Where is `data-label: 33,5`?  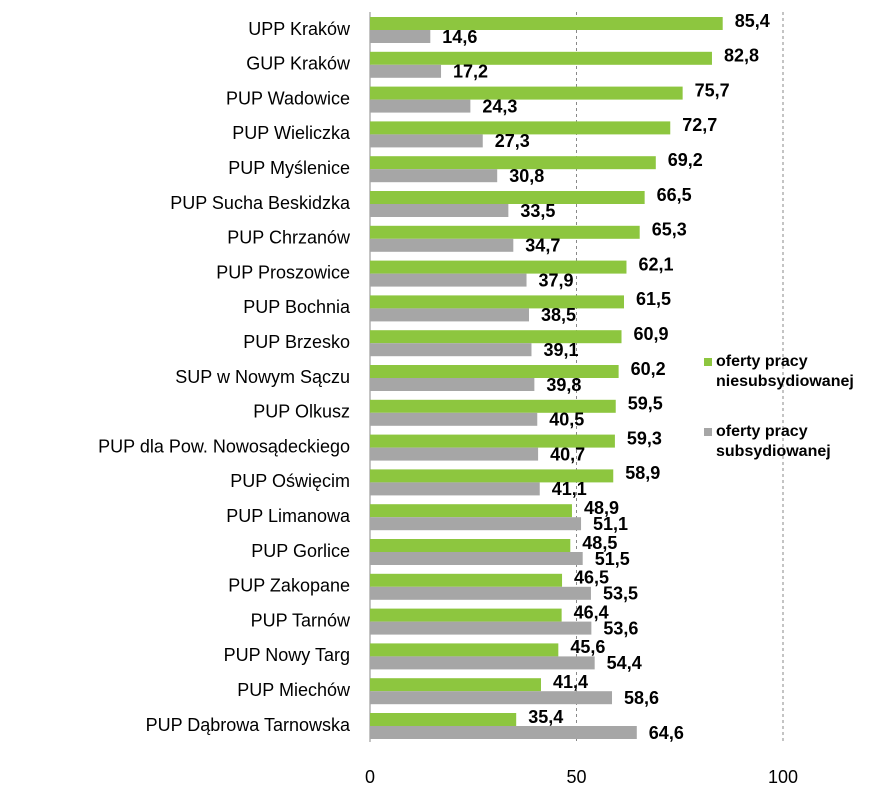 data-label: 33,5 is located at coordinates (537, 211).